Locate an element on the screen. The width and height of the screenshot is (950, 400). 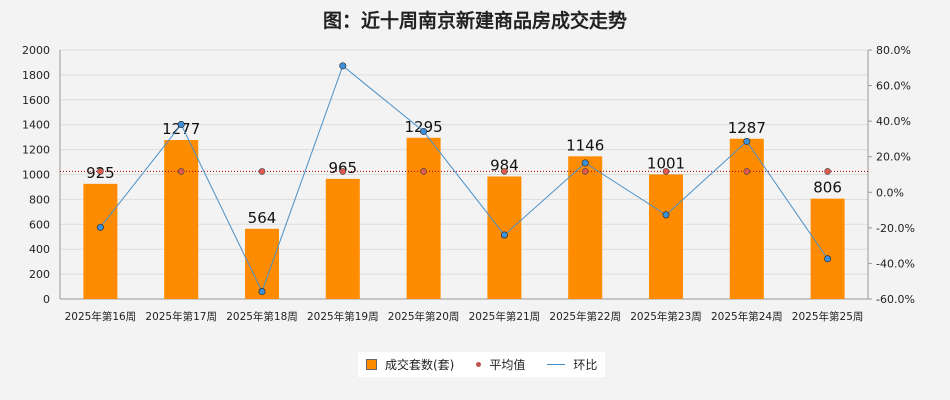
left-tick-label: 400 is located at coordinates (39, 249).